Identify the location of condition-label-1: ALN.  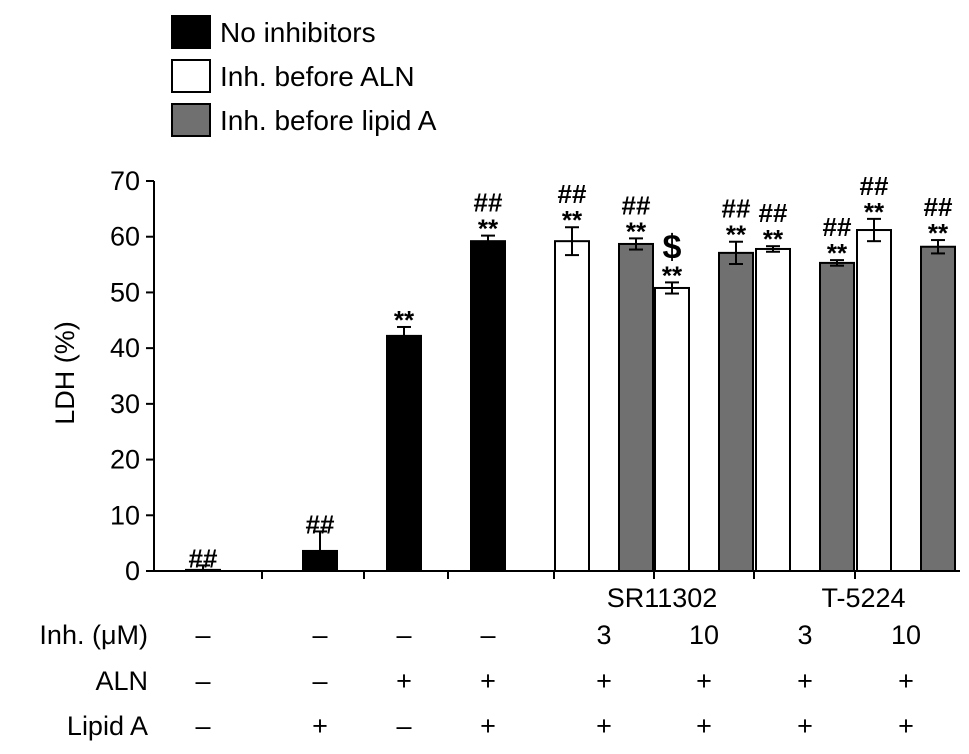
(121, 681).